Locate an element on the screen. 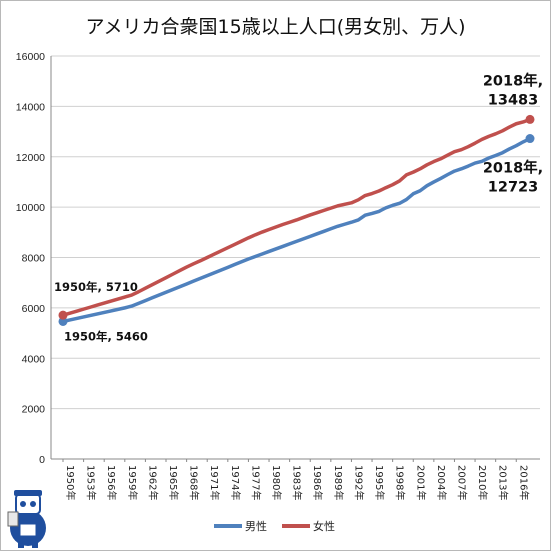 The height and width of the screenshot is (551, 551). legend-entry: 女性 is located at coordinates (324, 526).